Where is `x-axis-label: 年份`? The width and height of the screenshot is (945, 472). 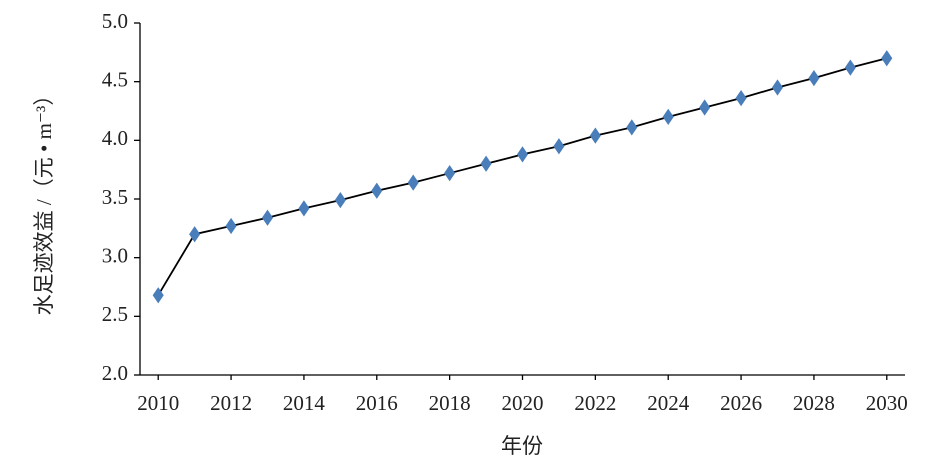 x-axis-label: 年份 is located at coordinates (522, 446).